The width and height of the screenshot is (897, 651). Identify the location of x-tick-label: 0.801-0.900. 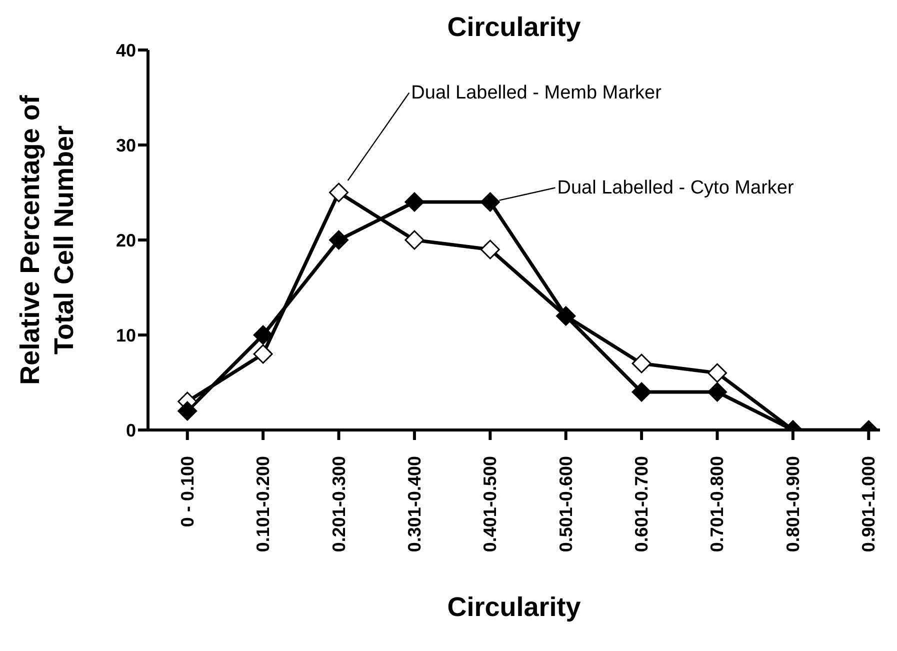
(792, 504).